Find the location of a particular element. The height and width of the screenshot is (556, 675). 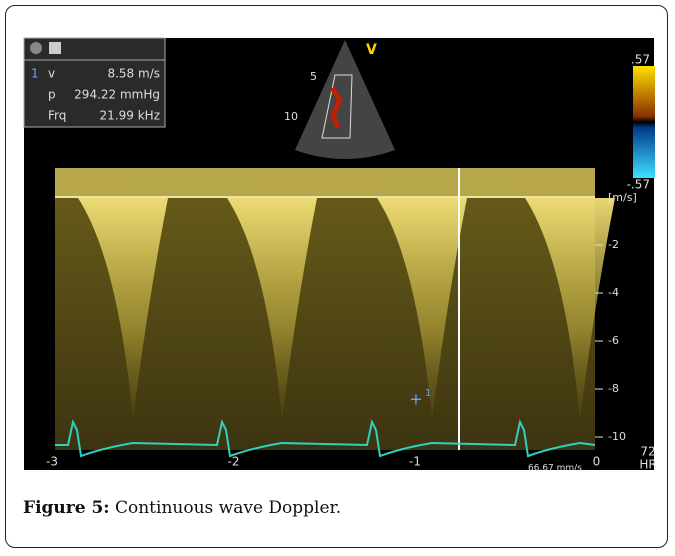

axis-unit: [m/s] is located at coordinates (622, 197).